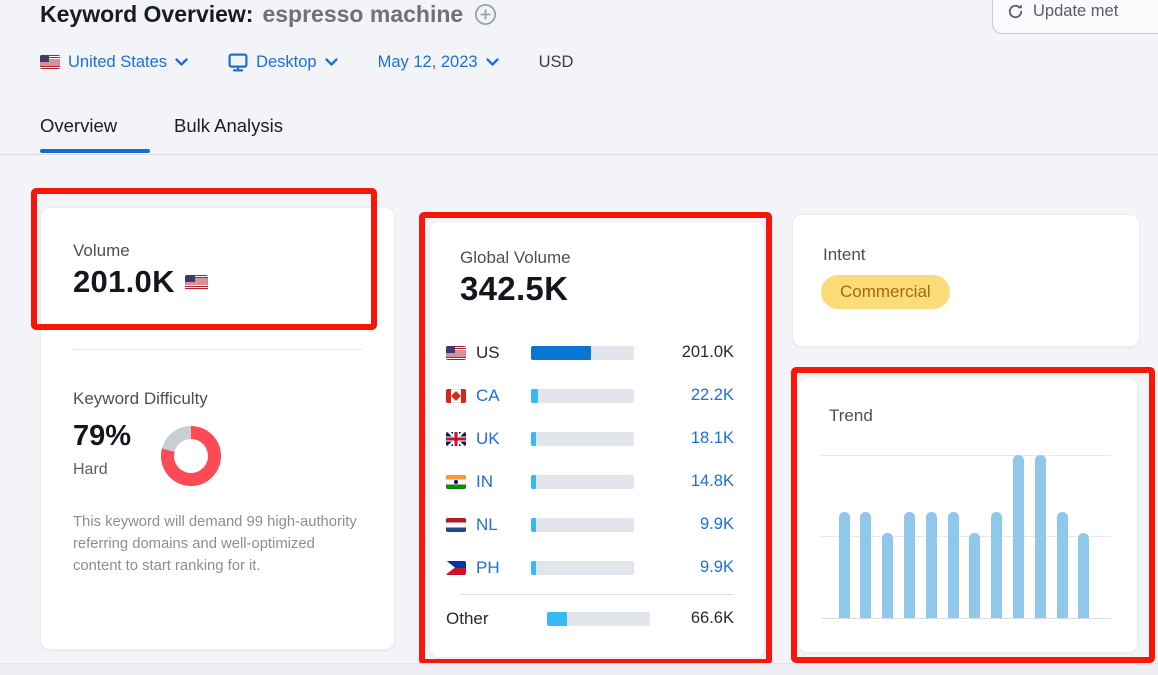 This screenshot has width=1158, height=675. What do you see at coordinates (590, 438) in the screenshot?
I see `country-row-uk: UK 18.1K` at bounding box center [590, 438].